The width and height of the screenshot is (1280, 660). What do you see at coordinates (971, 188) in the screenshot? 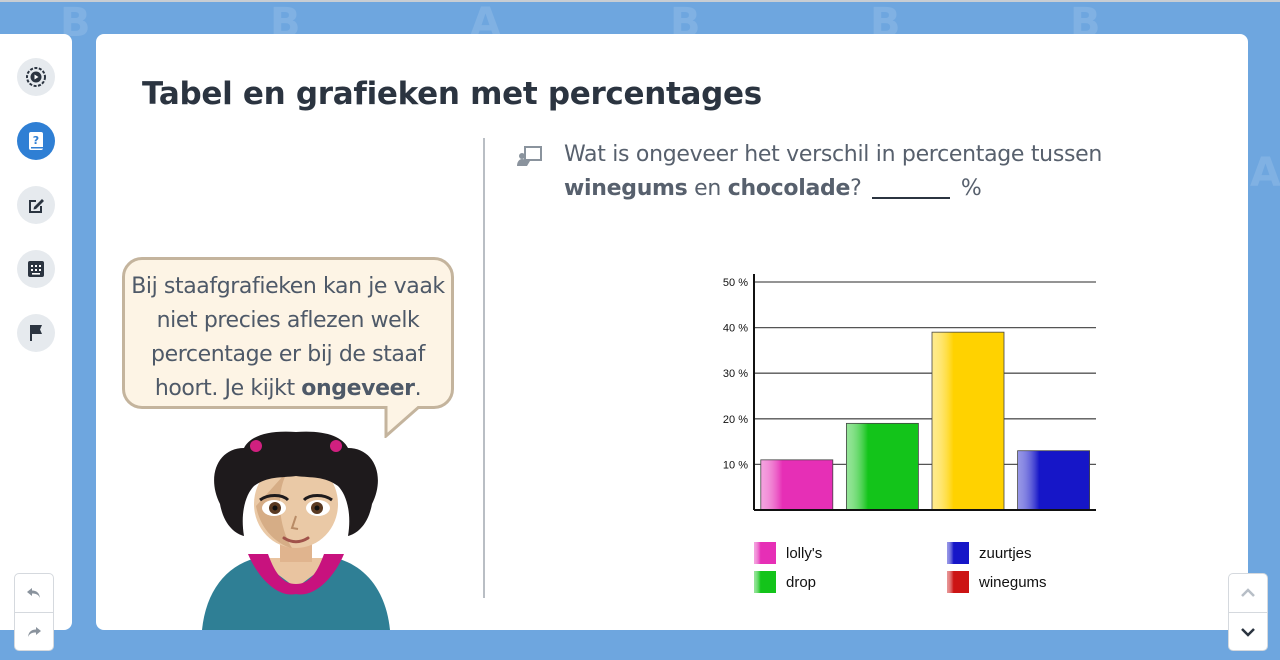
I see `answer-unit: %` at bounding box center [971, 188].